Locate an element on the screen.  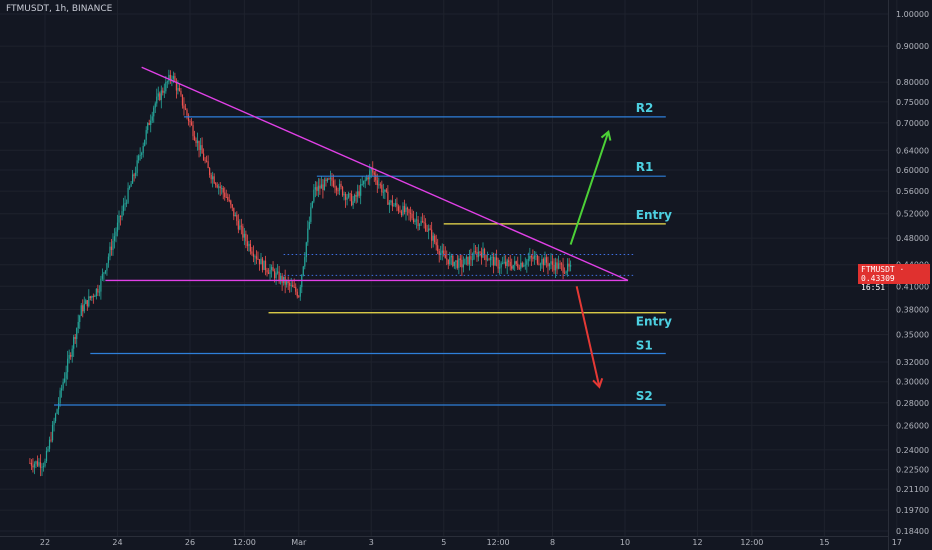
y-tick-label: 0.70000 is located at coordinates (912, 123).